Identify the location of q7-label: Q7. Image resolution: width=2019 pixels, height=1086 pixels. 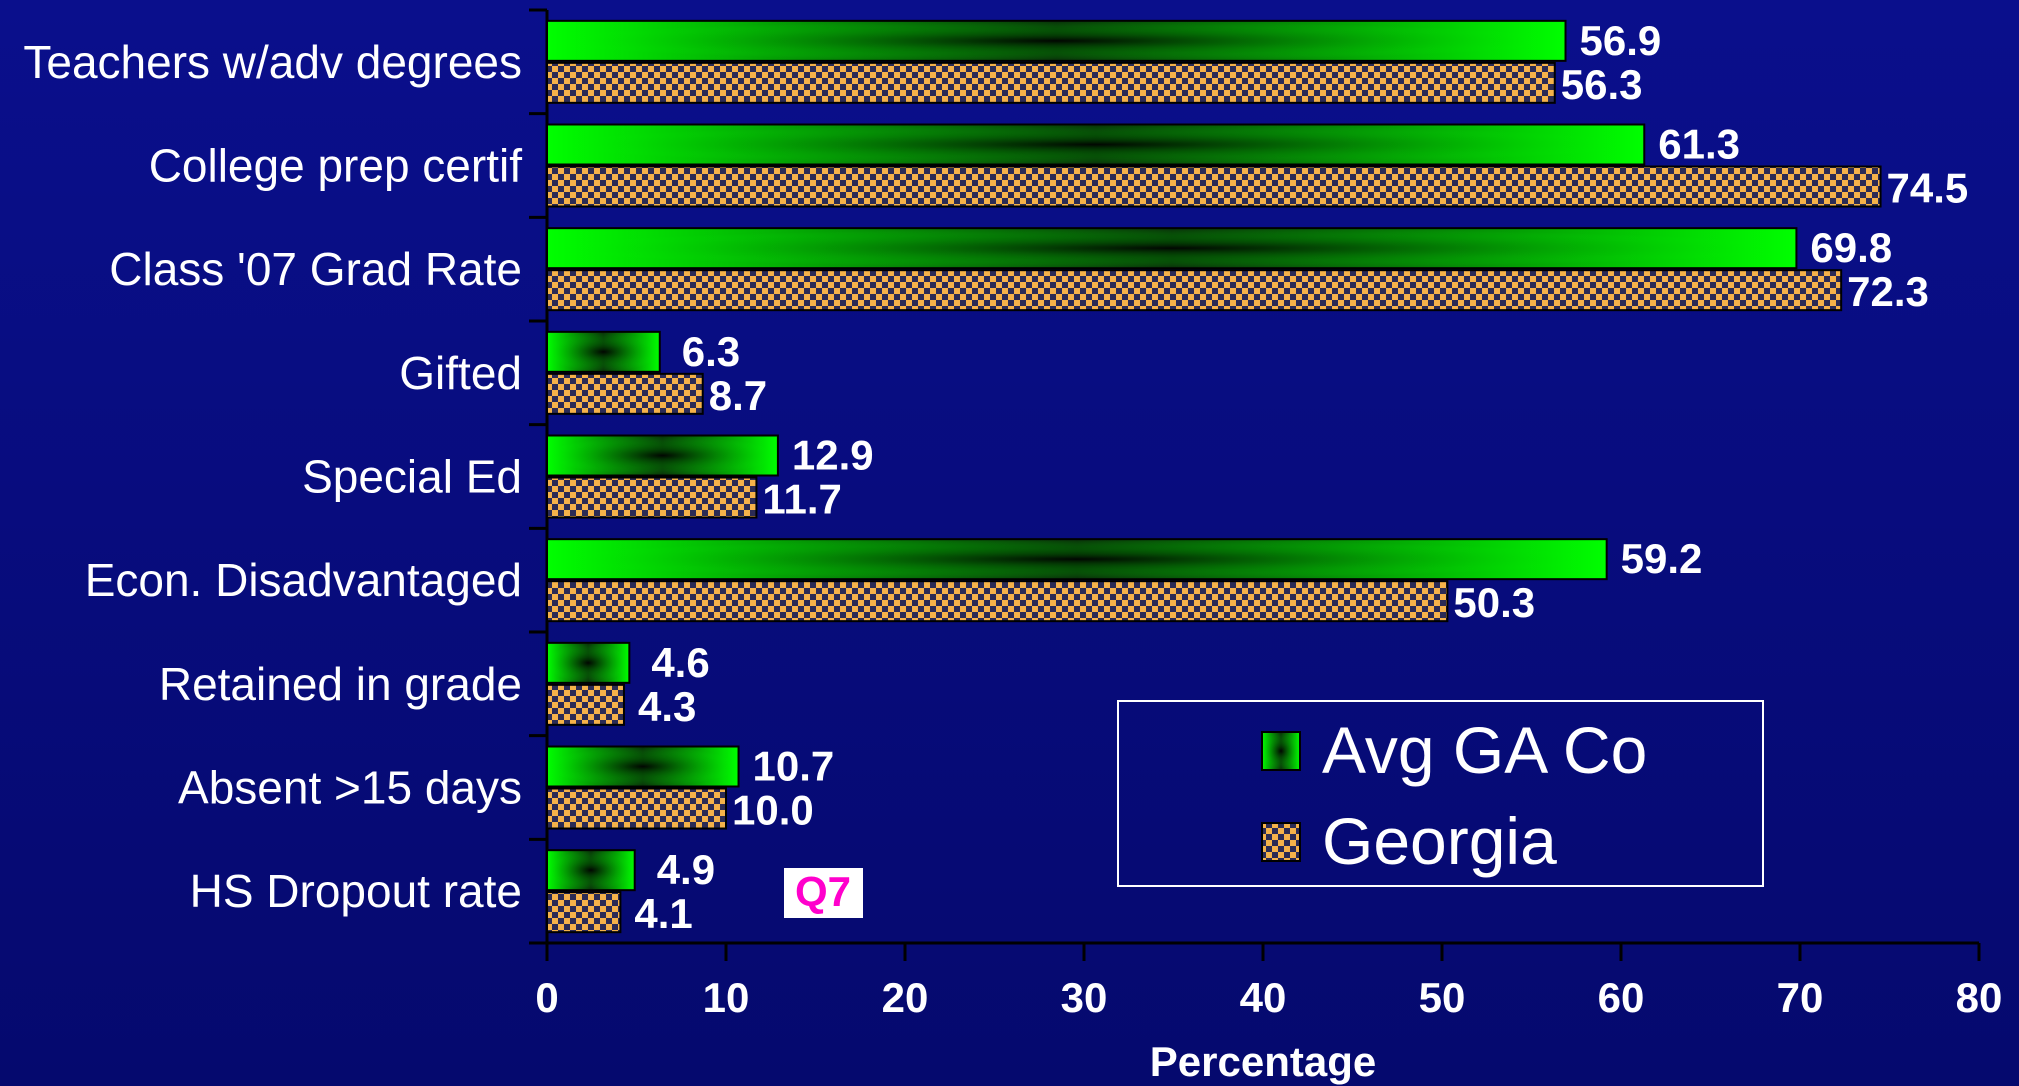
(823, 891).